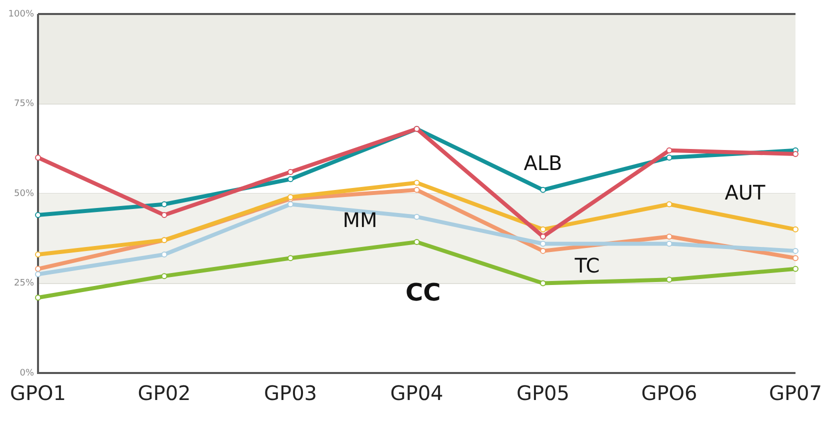 This screenshot has height=421, width=832. I want to click on x-tick-label: GPO1, so click(38, 393).